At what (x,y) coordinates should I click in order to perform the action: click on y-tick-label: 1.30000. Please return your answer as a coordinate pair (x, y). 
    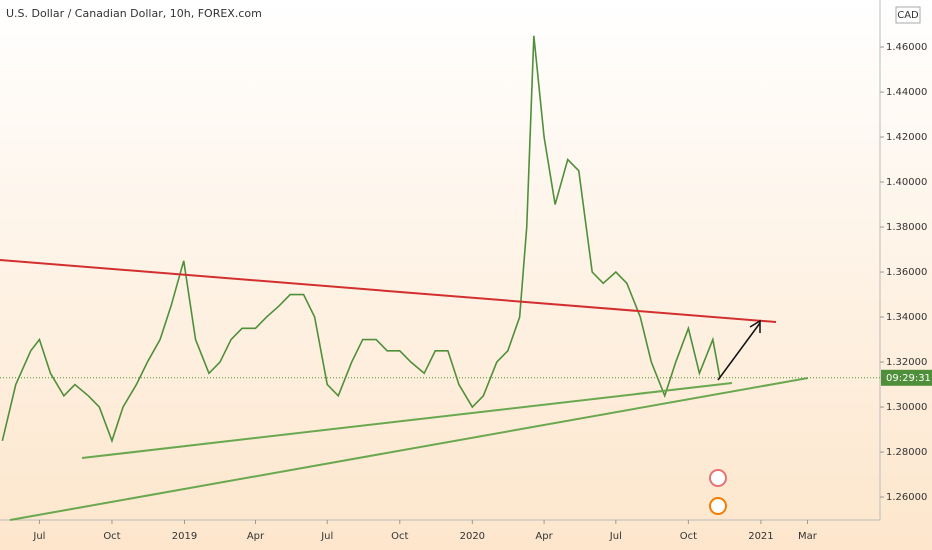
    Looking at the image, I should click on (906, 407).